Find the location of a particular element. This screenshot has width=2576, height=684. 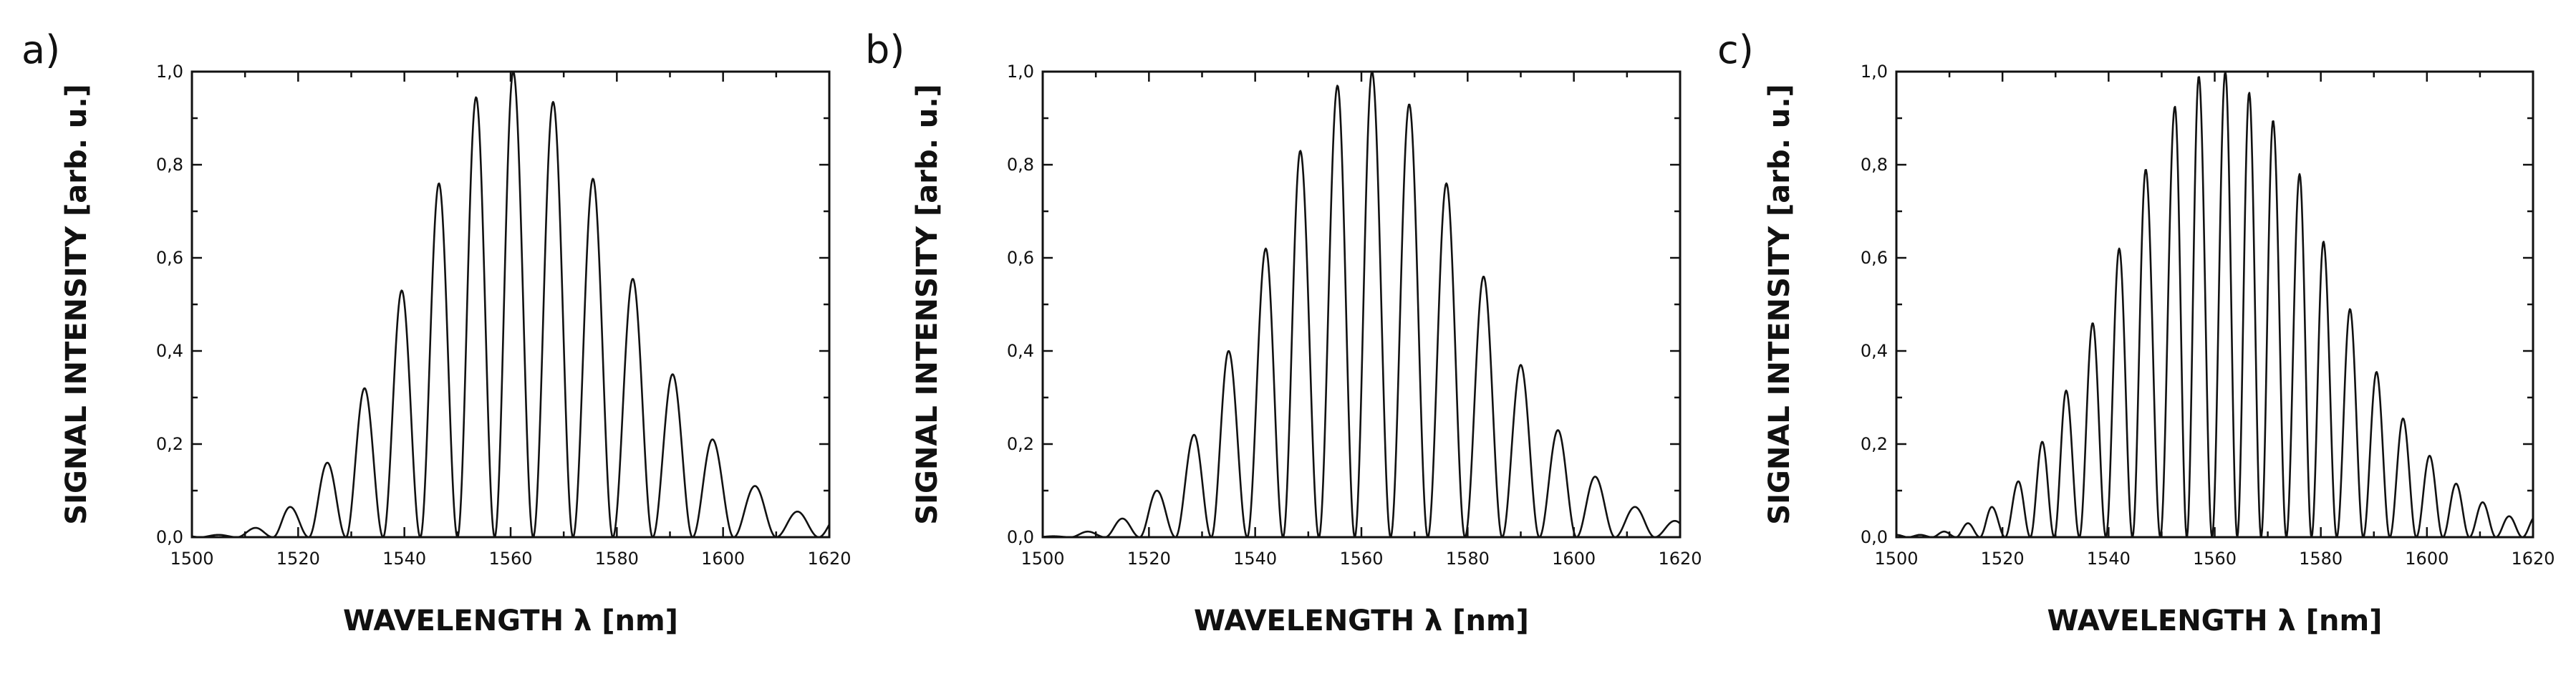

panel-label: a) is located at coordinates (40, 49).